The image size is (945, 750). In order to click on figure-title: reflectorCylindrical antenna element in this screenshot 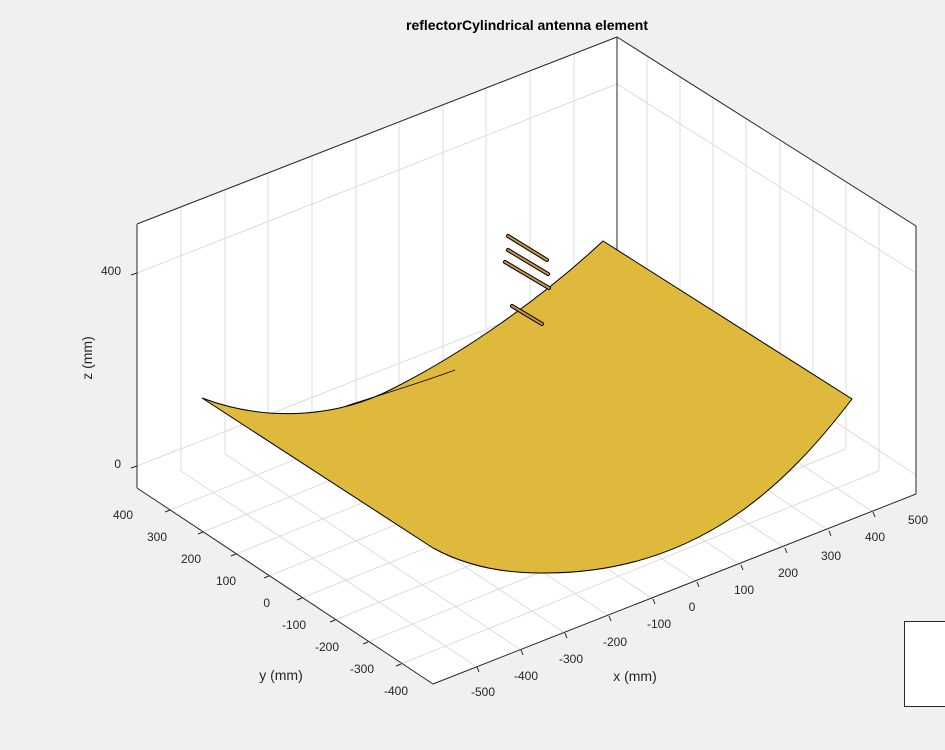, I will do `click(527, 25)`.